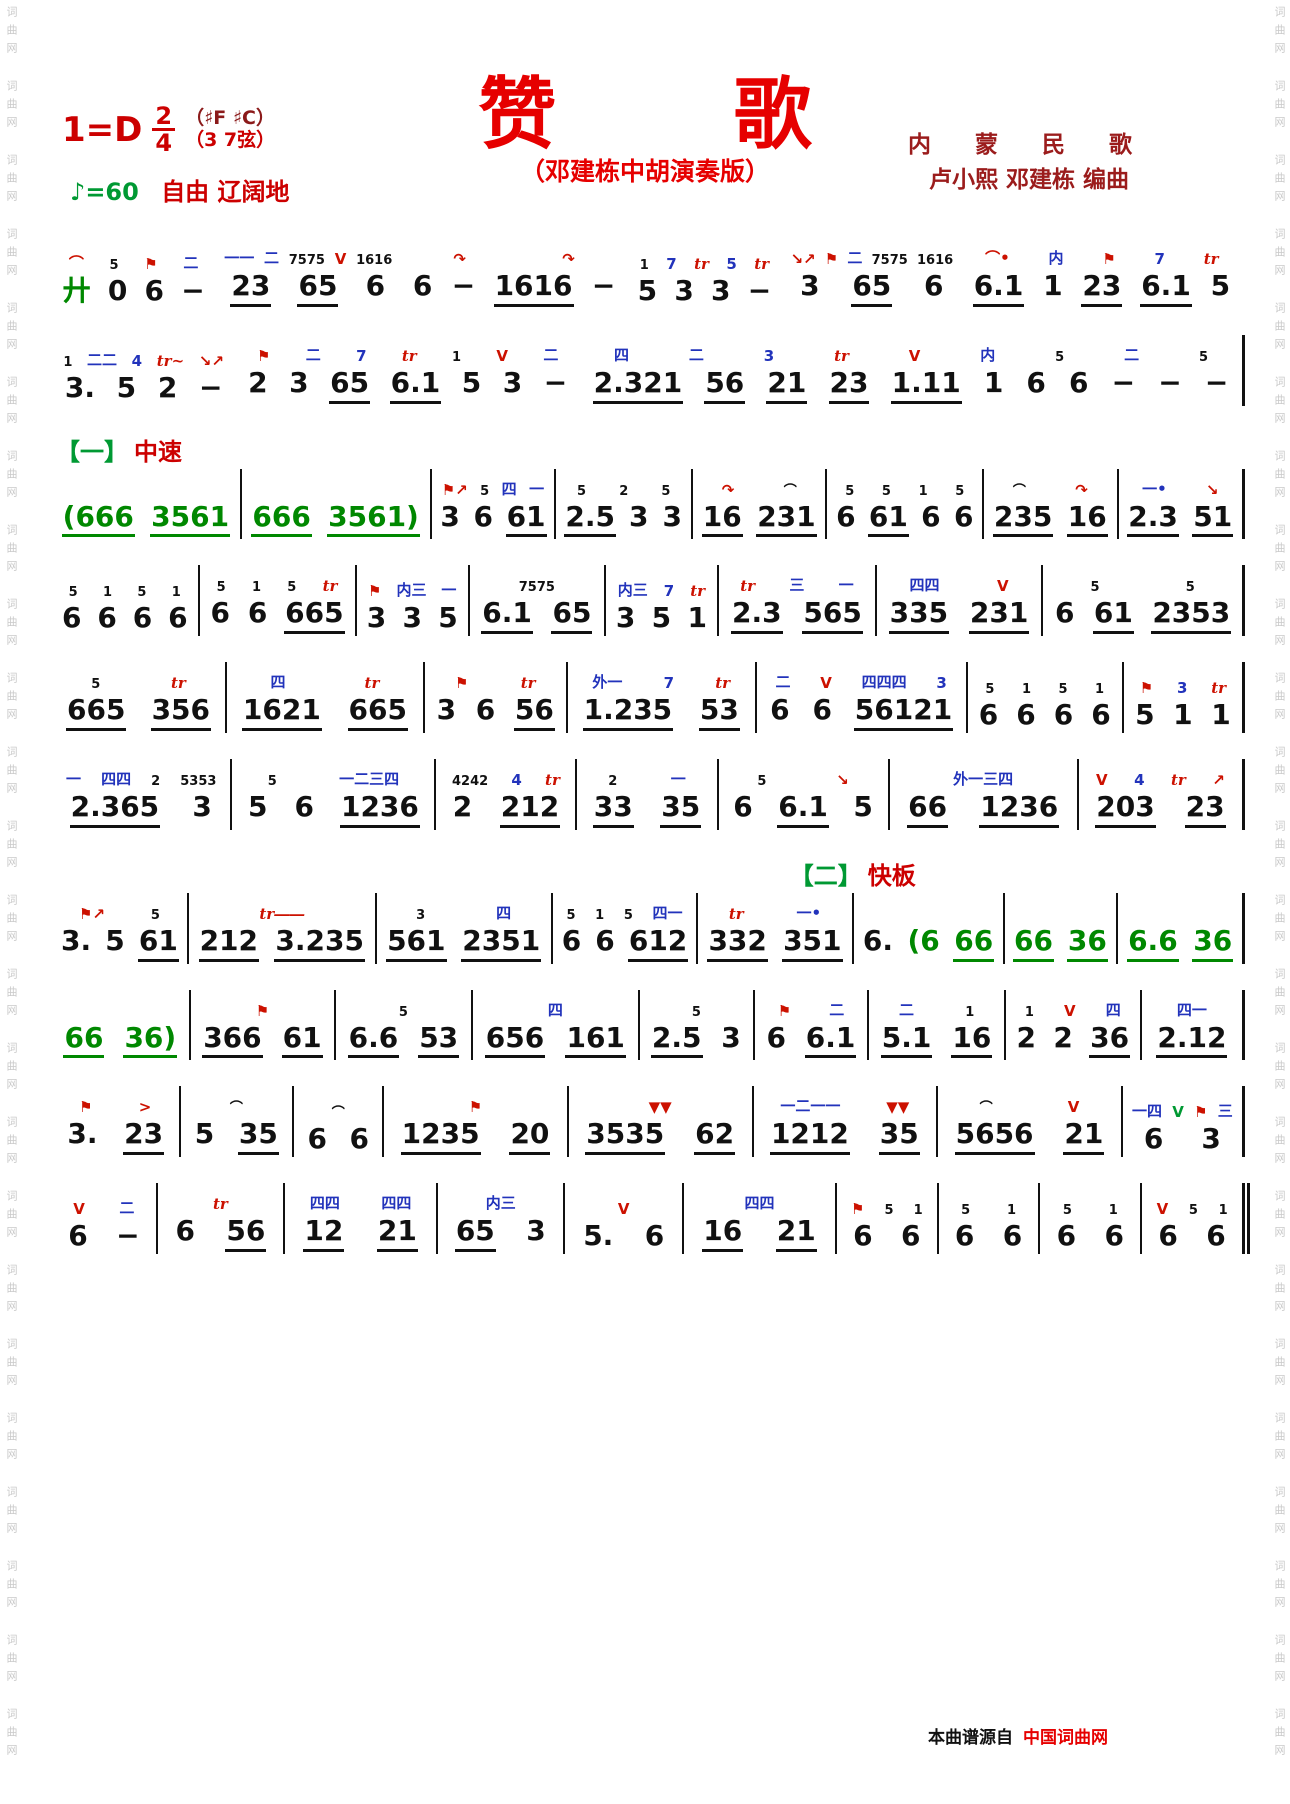 The width and height of the screenshot is (1290, 1804). Describe the element at coordinates (180, 189) in the screenshot. I see `tempo-block: ♪=60 自由 辽阔地` at that location.